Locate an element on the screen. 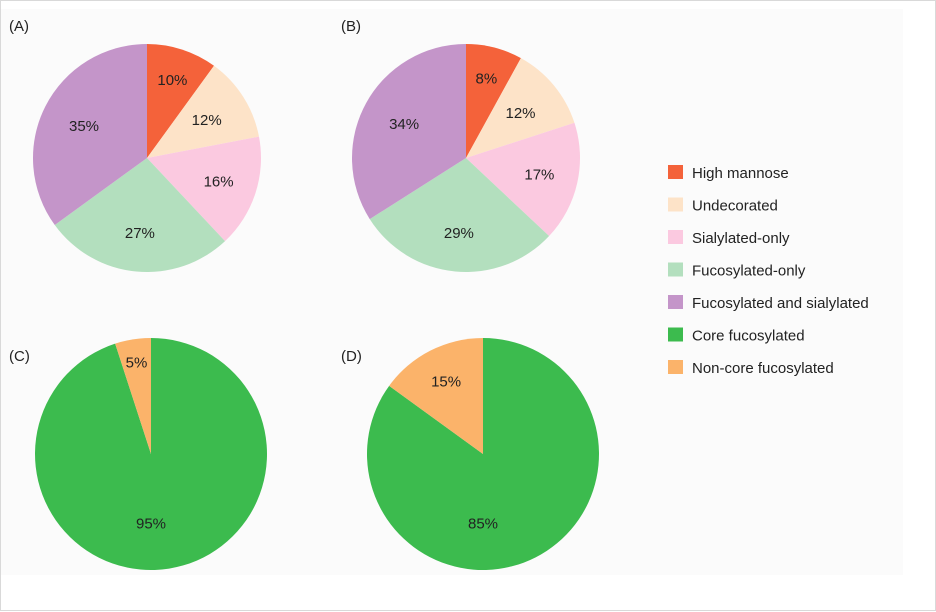  slice-label: 29% is located at coordinates (459, 233).